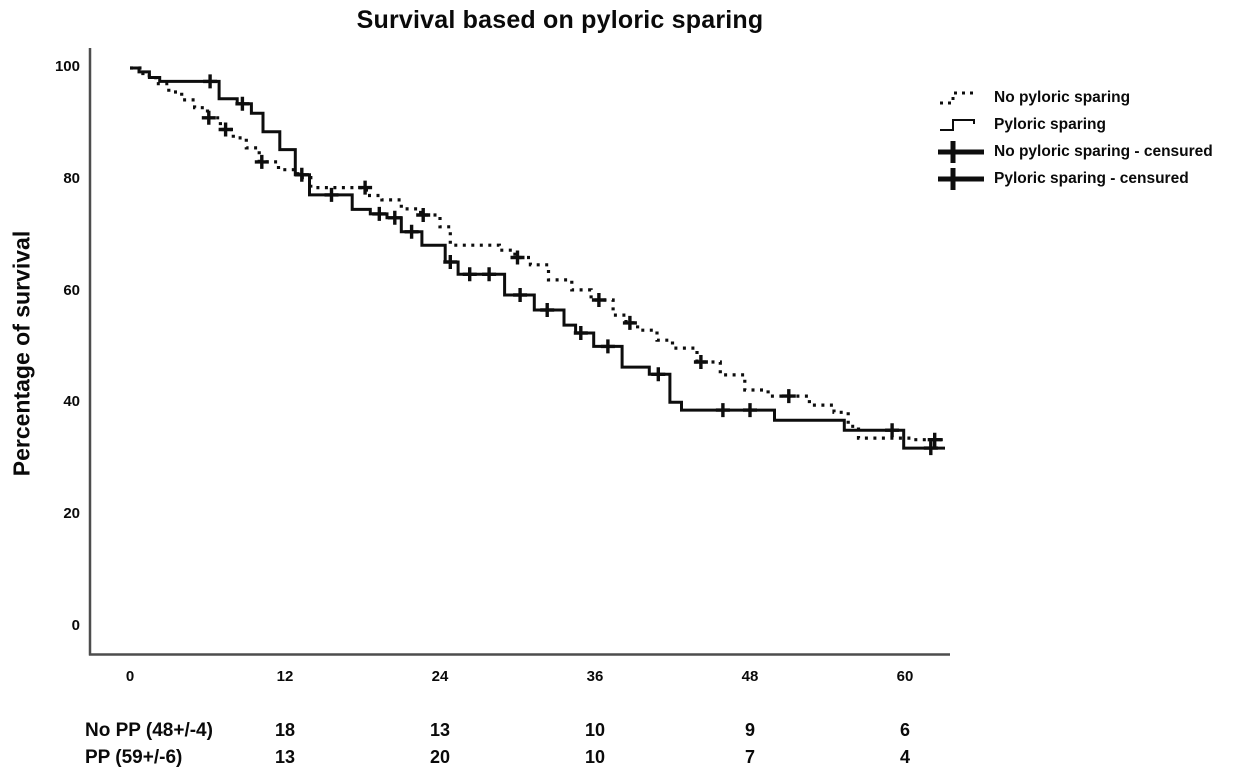 This screenshot has height=777, width=1250. Describe the element at coordinates (750, 676) in the screenshot. I see `x-tick-48: 48` at that location.